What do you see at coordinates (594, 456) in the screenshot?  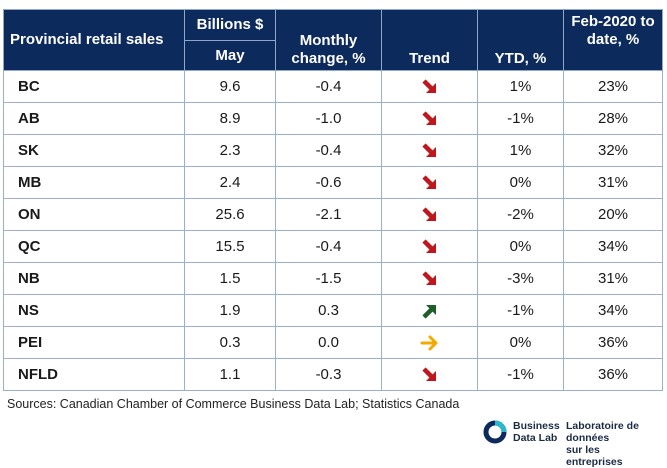 I see `logo-fr-line2: sur les entreprises` at bounding box center [594, 456].